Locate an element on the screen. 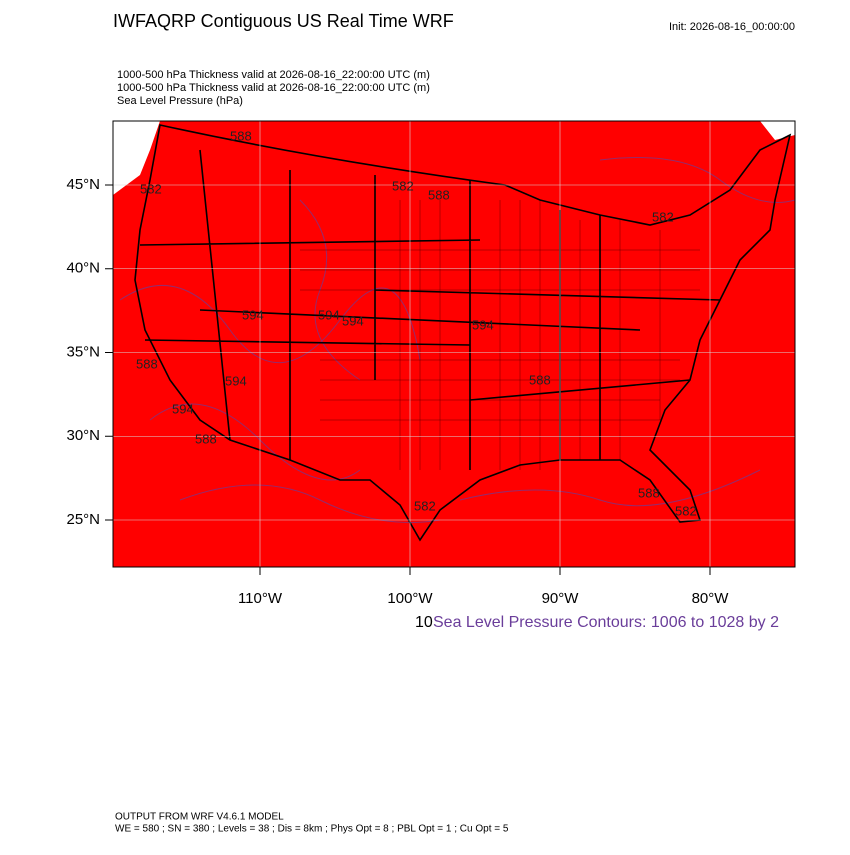 This screenshot has width=850, height=855. lat-tick-label: 30°N is located at coordinates (83, 435).